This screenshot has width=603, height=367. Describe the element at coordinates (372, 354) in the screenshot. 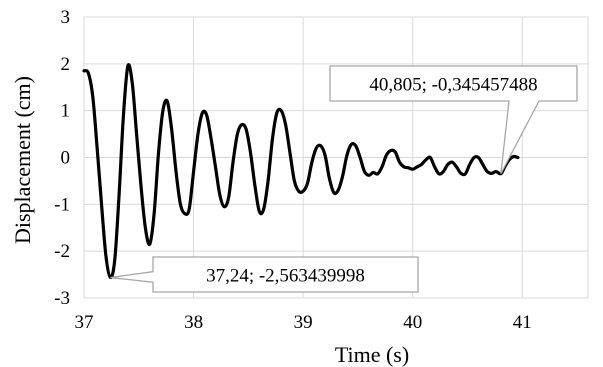

I see `x-axis-title: Time (s)` at that location.